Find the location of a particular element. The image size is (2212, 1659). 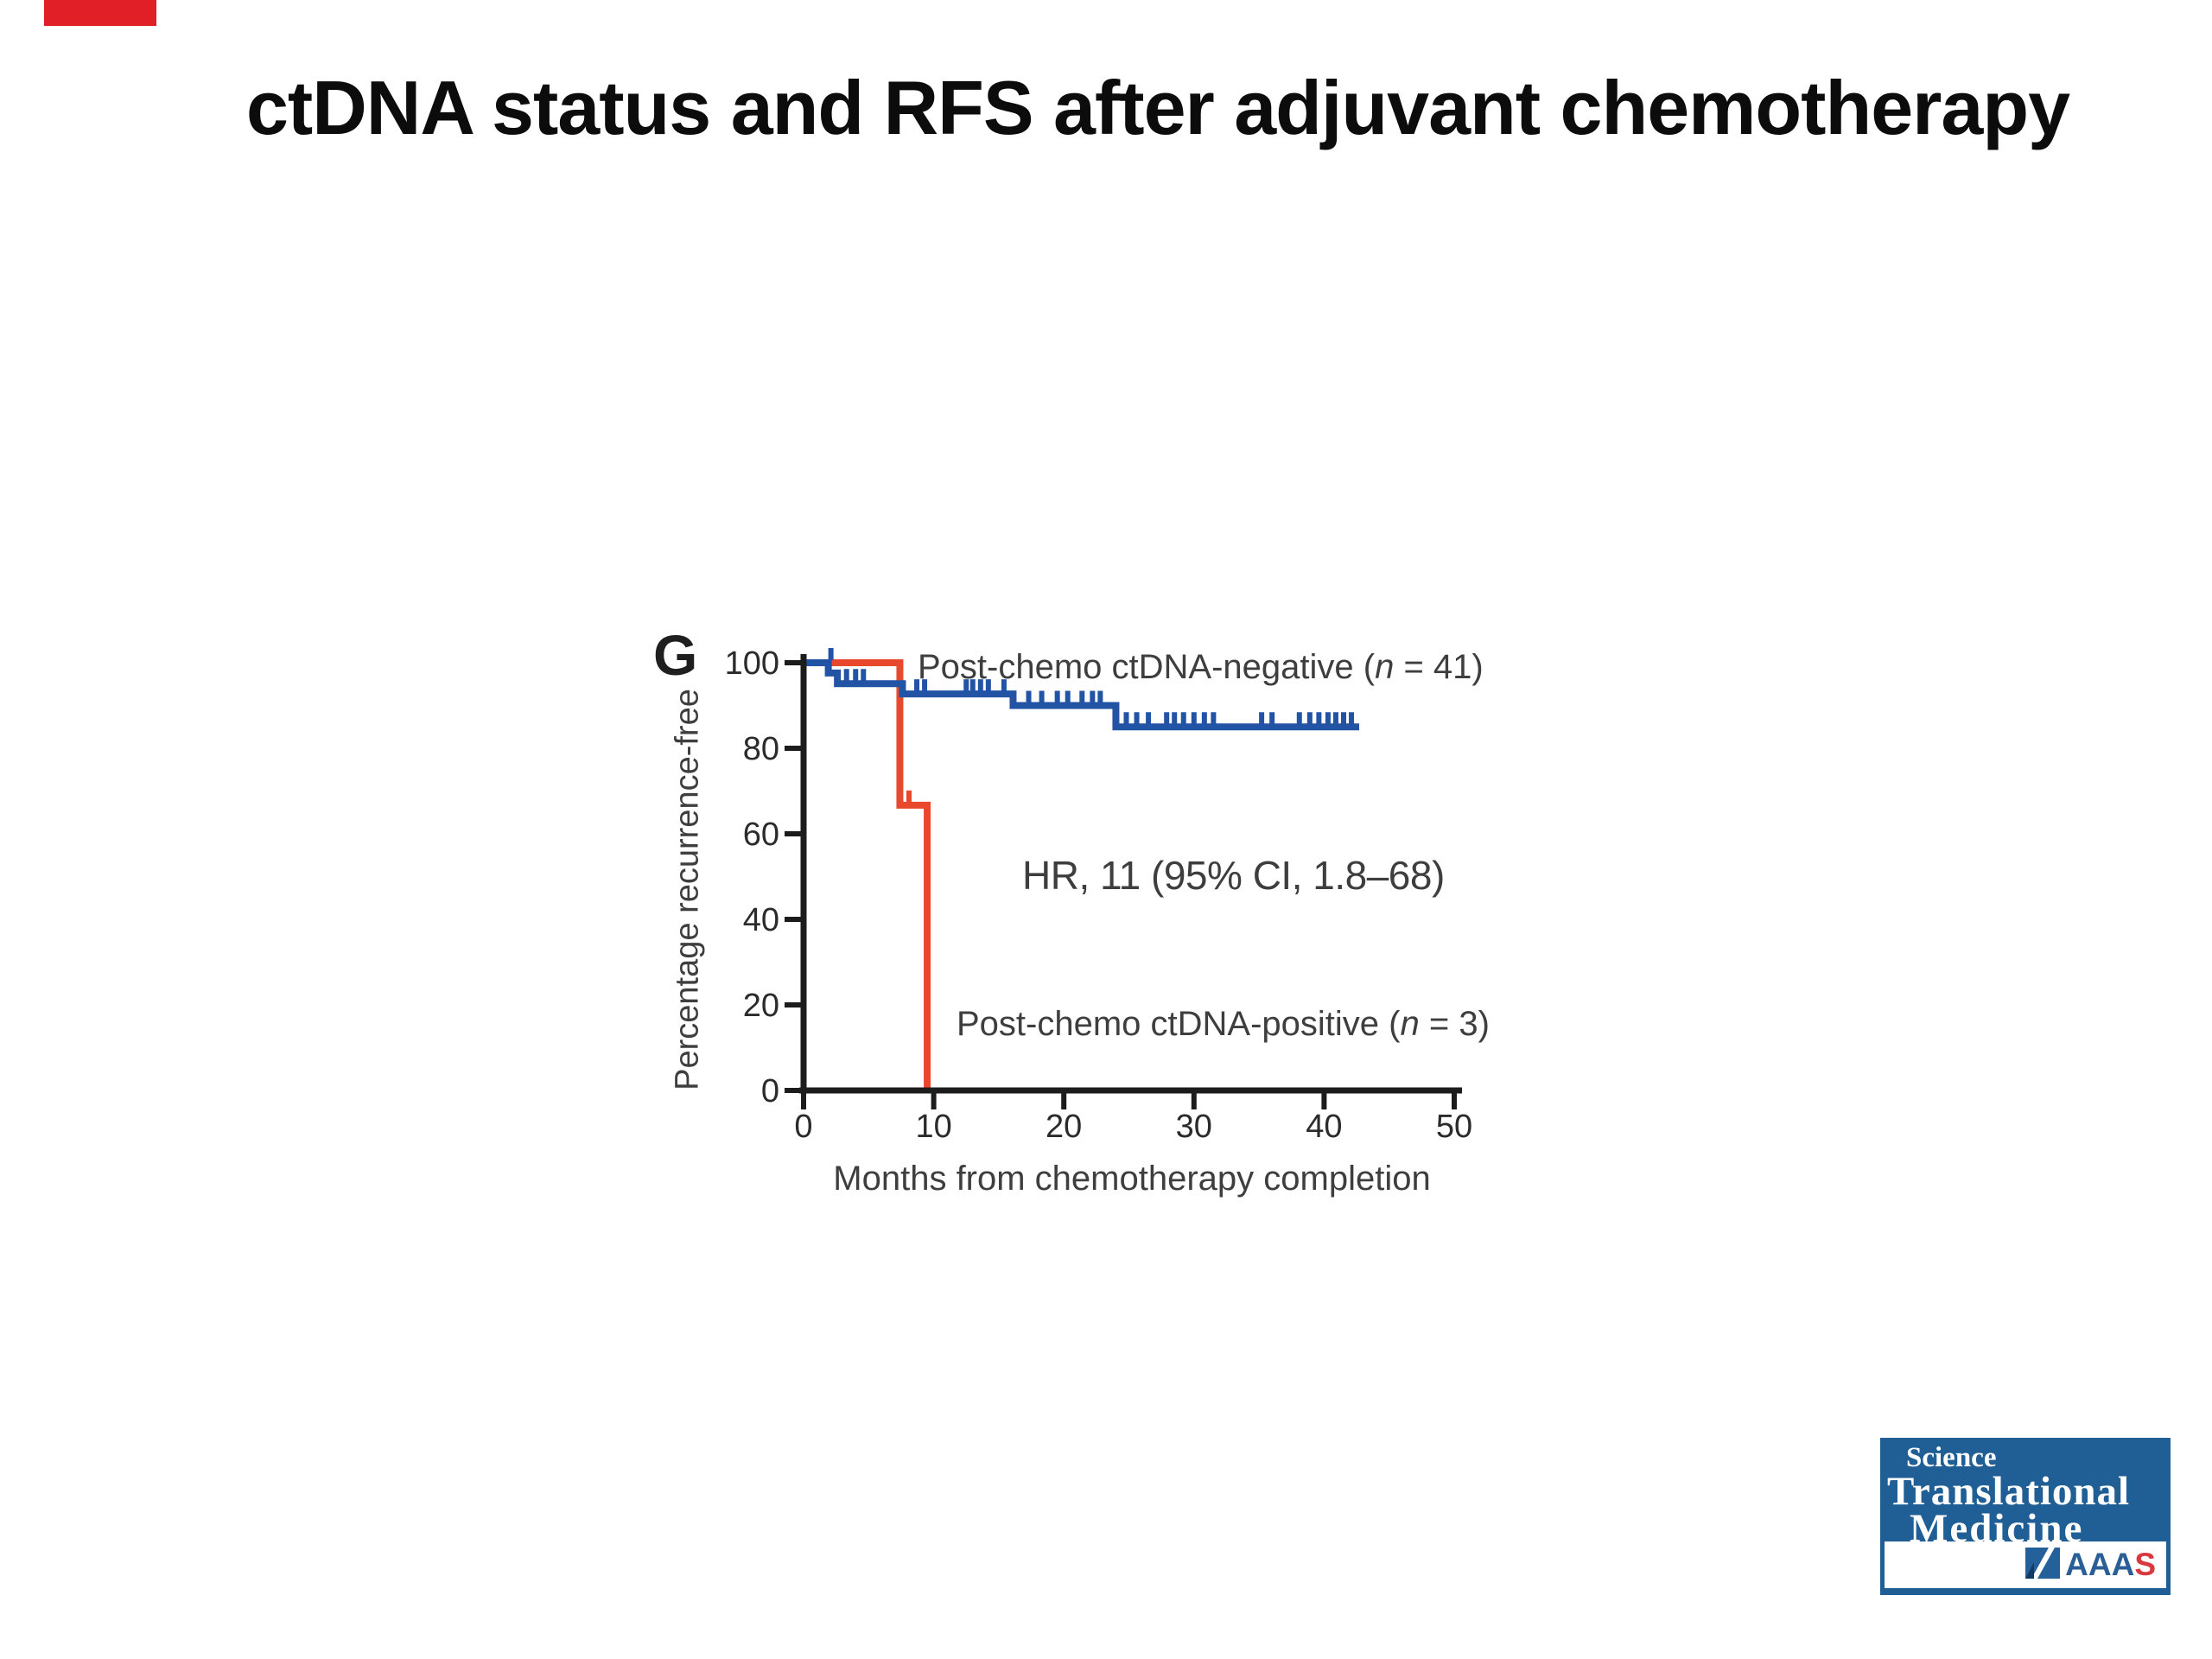

legend-positive-text: Post-chemo ctDNA-positive ( is located at coordinates (1179, 1024).